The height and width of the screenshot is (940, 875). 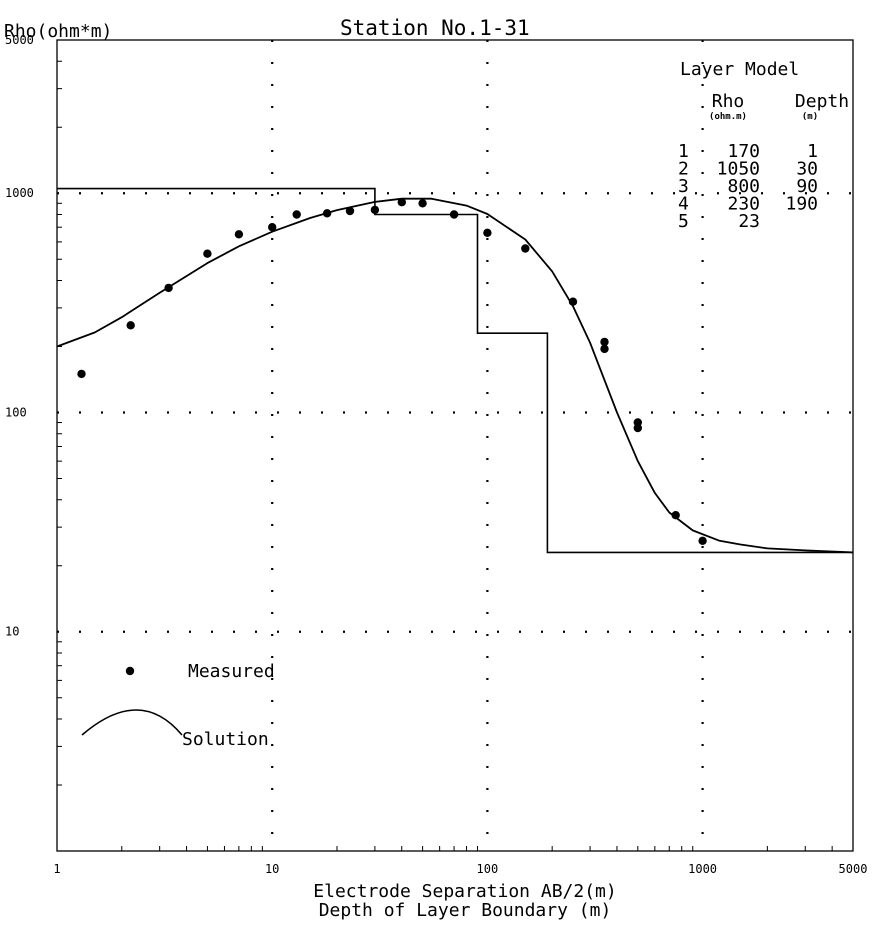 What do you see at coordinates (12, 632) in the screenshot?
I see `y-tick-label: 10` at bounding box center [12, 632].